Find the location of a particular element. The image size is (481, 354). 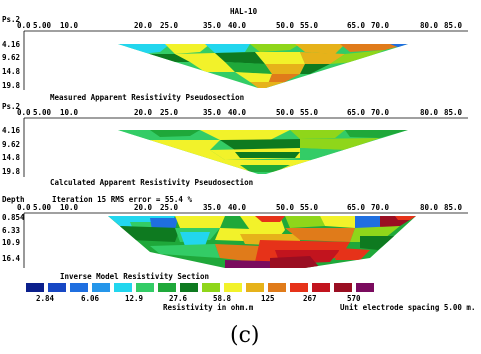

inverse-x-tick: 20.0 is located at coordinates (143, 207).